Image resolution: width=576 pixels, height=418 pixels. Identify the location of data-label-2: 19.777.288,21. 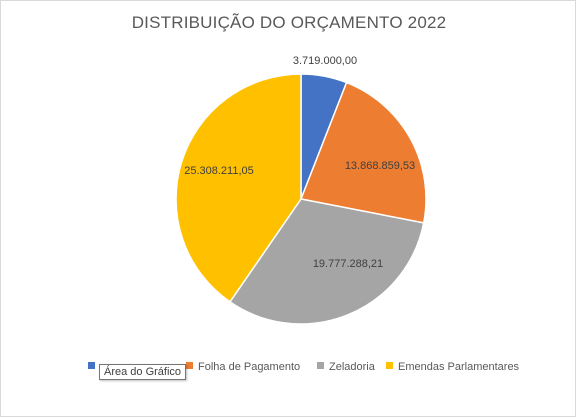
(348, 264).